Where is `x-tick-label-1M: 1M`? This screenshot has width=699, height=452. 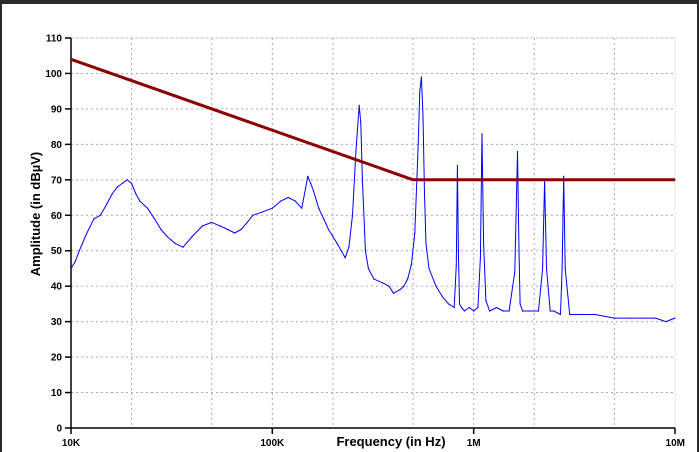 x-tick-label-1M: 1M is located at coordinates (474, 443).